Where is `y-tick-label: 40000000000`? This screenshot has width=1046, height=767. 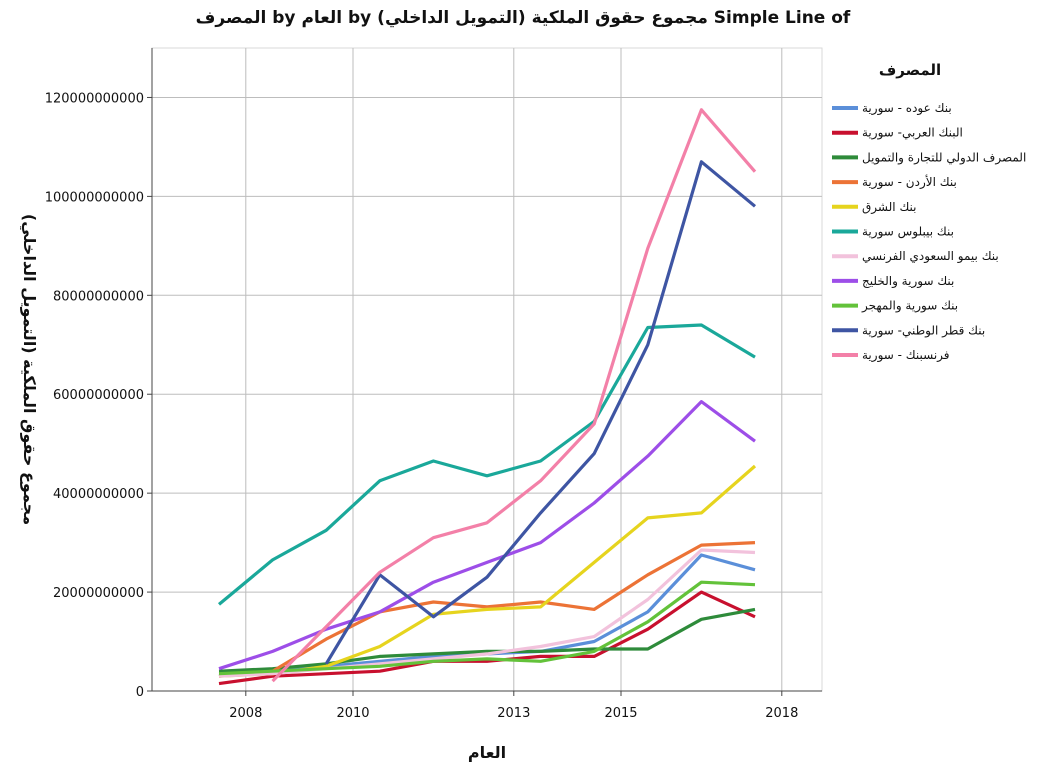 y-tick-label: 40000000000 is located at coordinates (98, 494).